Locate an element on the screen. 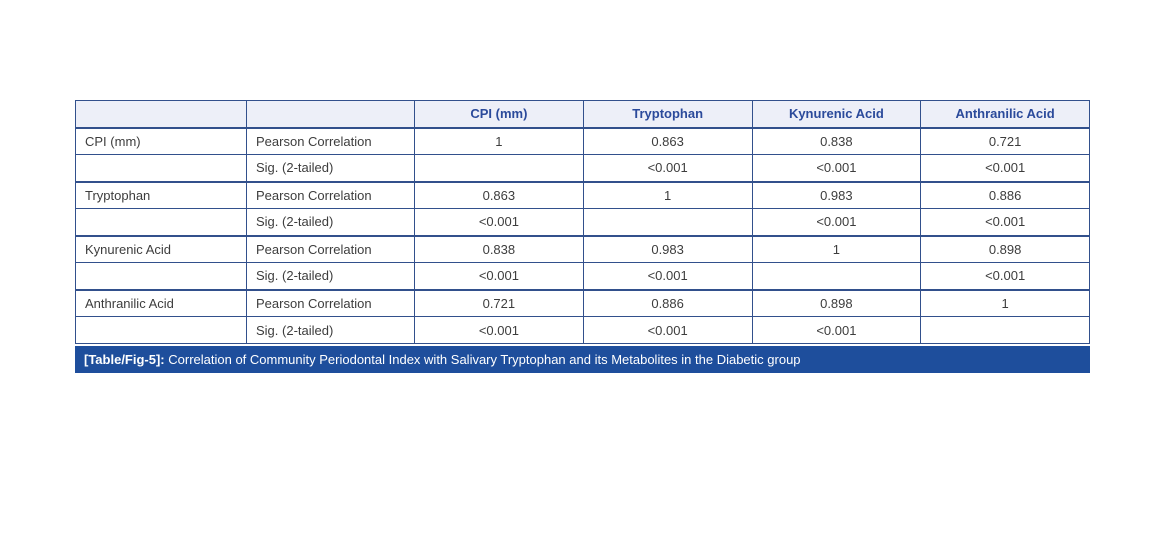 The image size is (1165, 556). column-header-tryptophan: Tryptophan is located at coordinates (667, 114).